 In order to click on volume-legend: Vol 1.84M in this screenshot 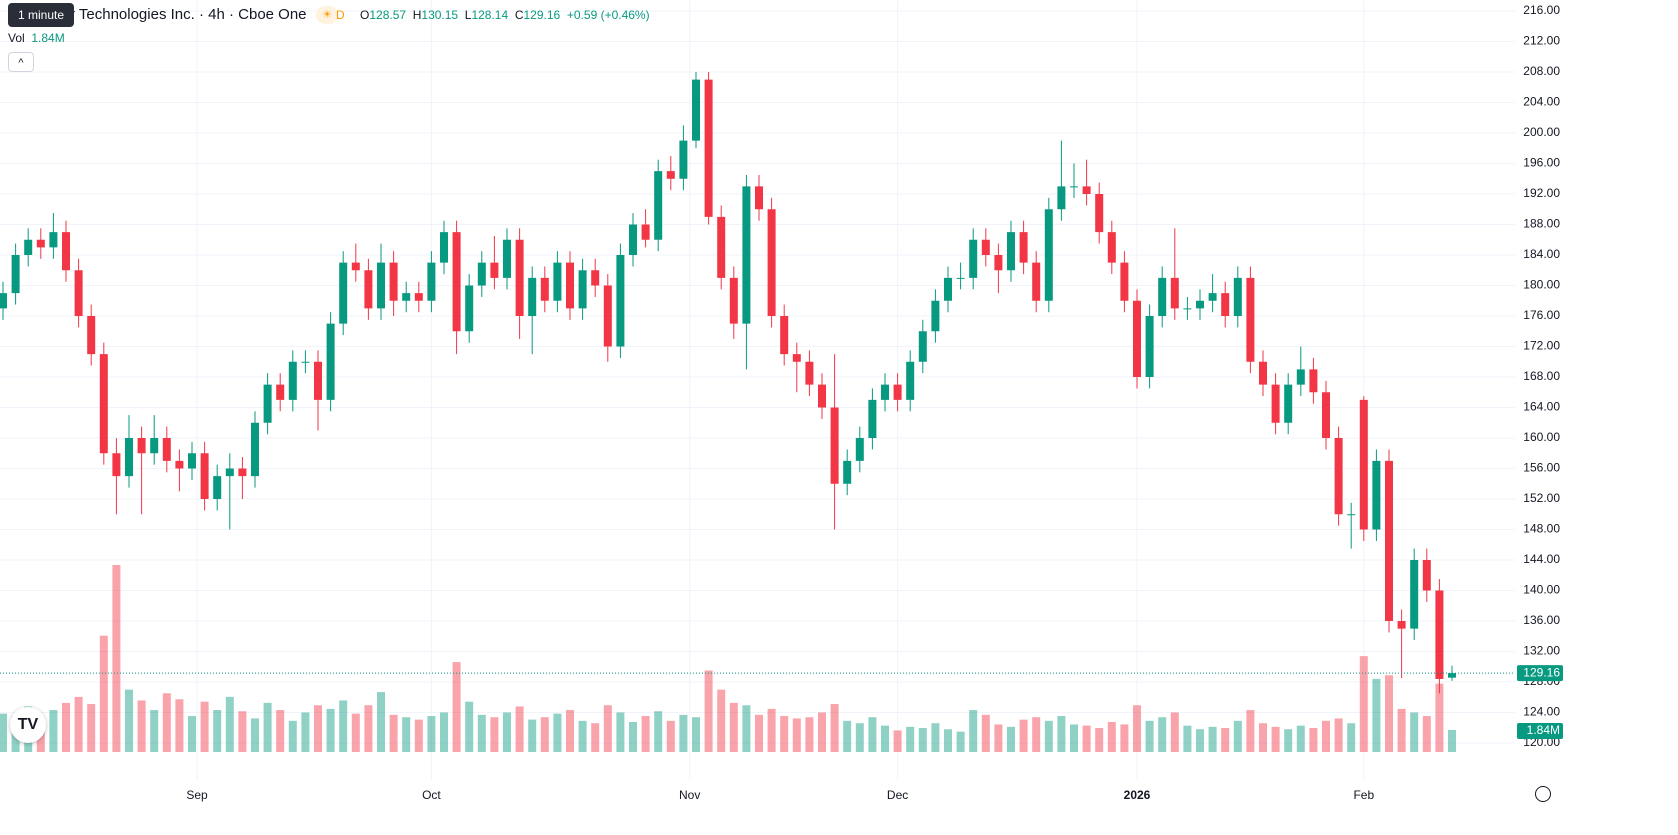, I will do `click(36, 38)`.